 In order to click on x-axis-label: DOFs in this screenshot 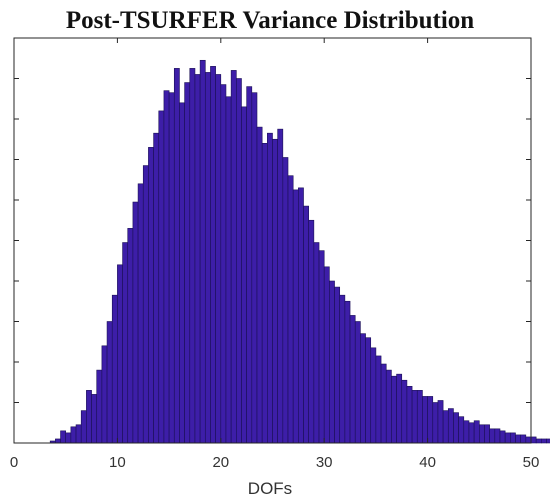, I will do `click(270, 488)`.